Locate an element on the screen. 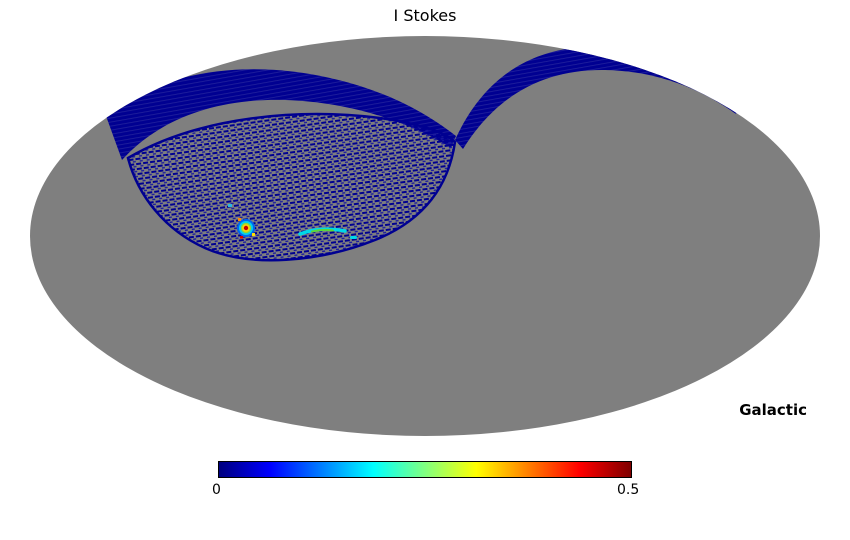 This screenshot has height=540, width=850. coordinate-system-label: Galactic is located at coordinates (773, 410).